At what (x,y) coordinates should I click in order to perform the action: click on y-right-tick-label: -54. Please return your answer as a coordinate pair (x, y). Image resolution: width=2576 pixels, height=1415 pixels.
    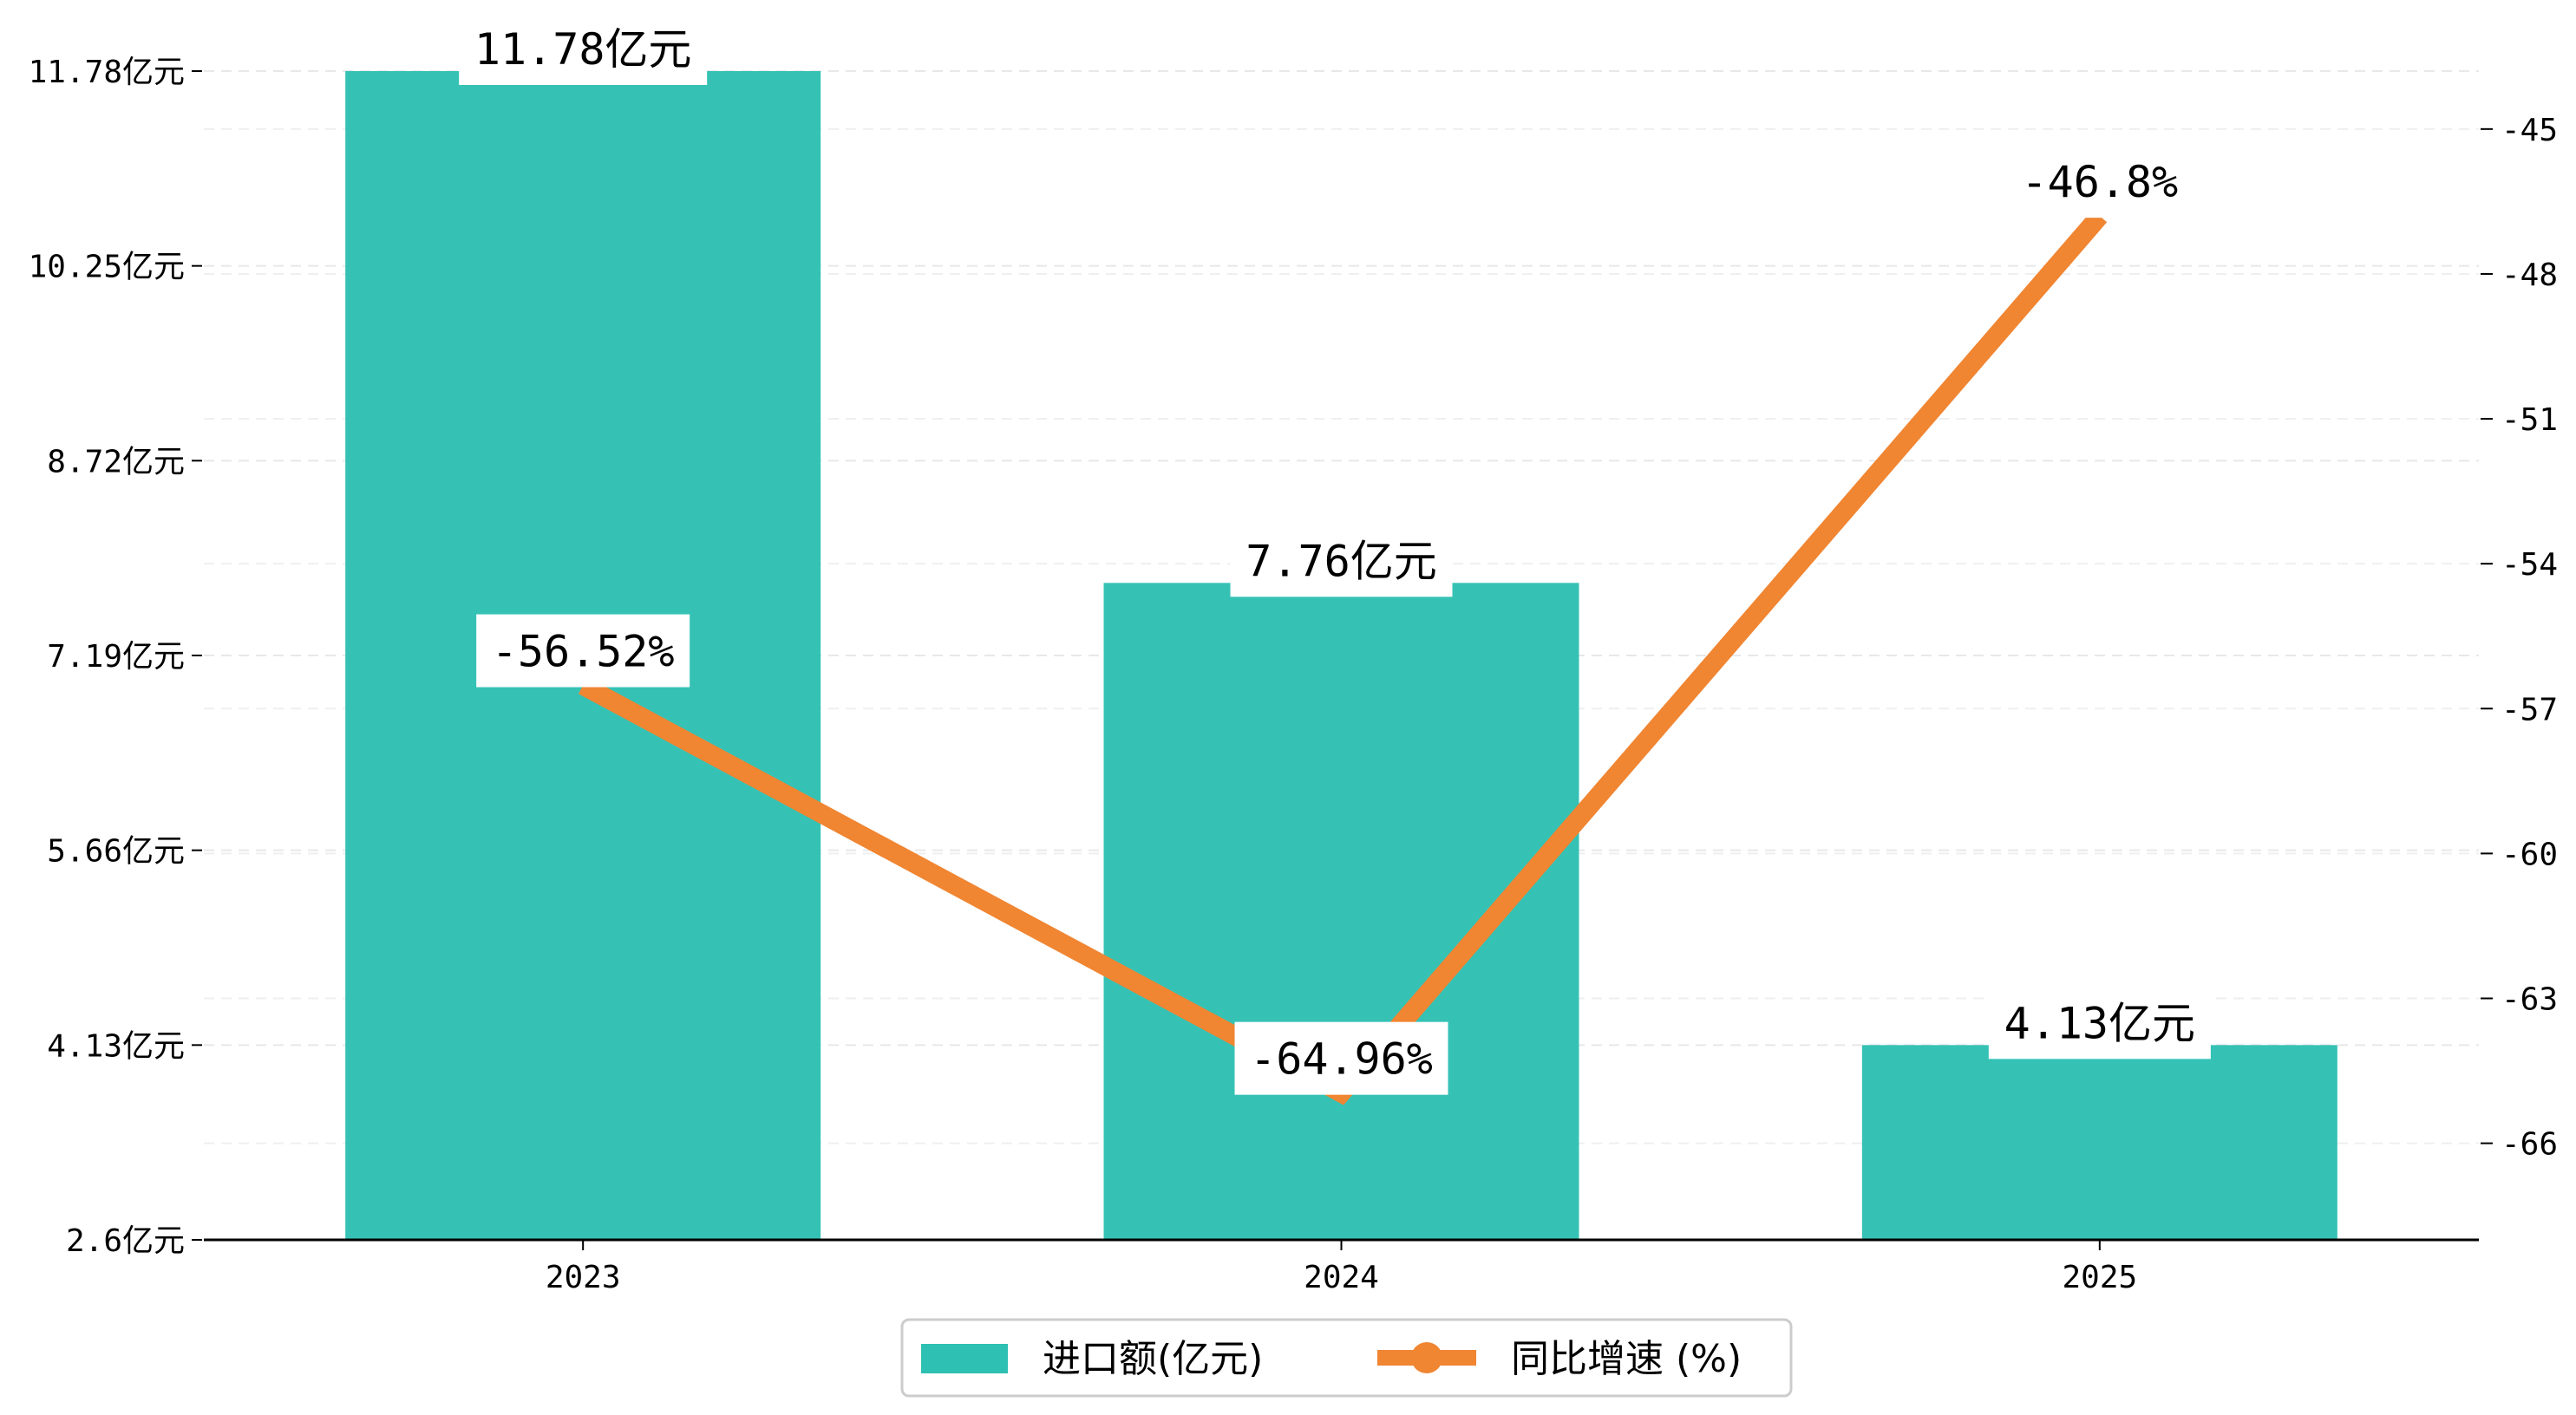
    Looking at the image, I should click on (2529, 565).